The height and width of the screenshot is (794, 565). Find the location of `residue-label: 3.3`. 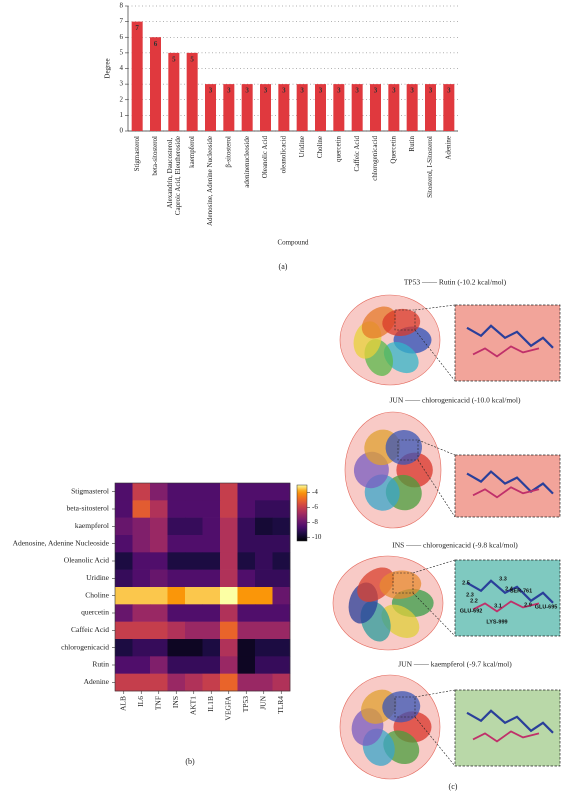

residue-label: 3.3 is located at coordinates (503, 579).